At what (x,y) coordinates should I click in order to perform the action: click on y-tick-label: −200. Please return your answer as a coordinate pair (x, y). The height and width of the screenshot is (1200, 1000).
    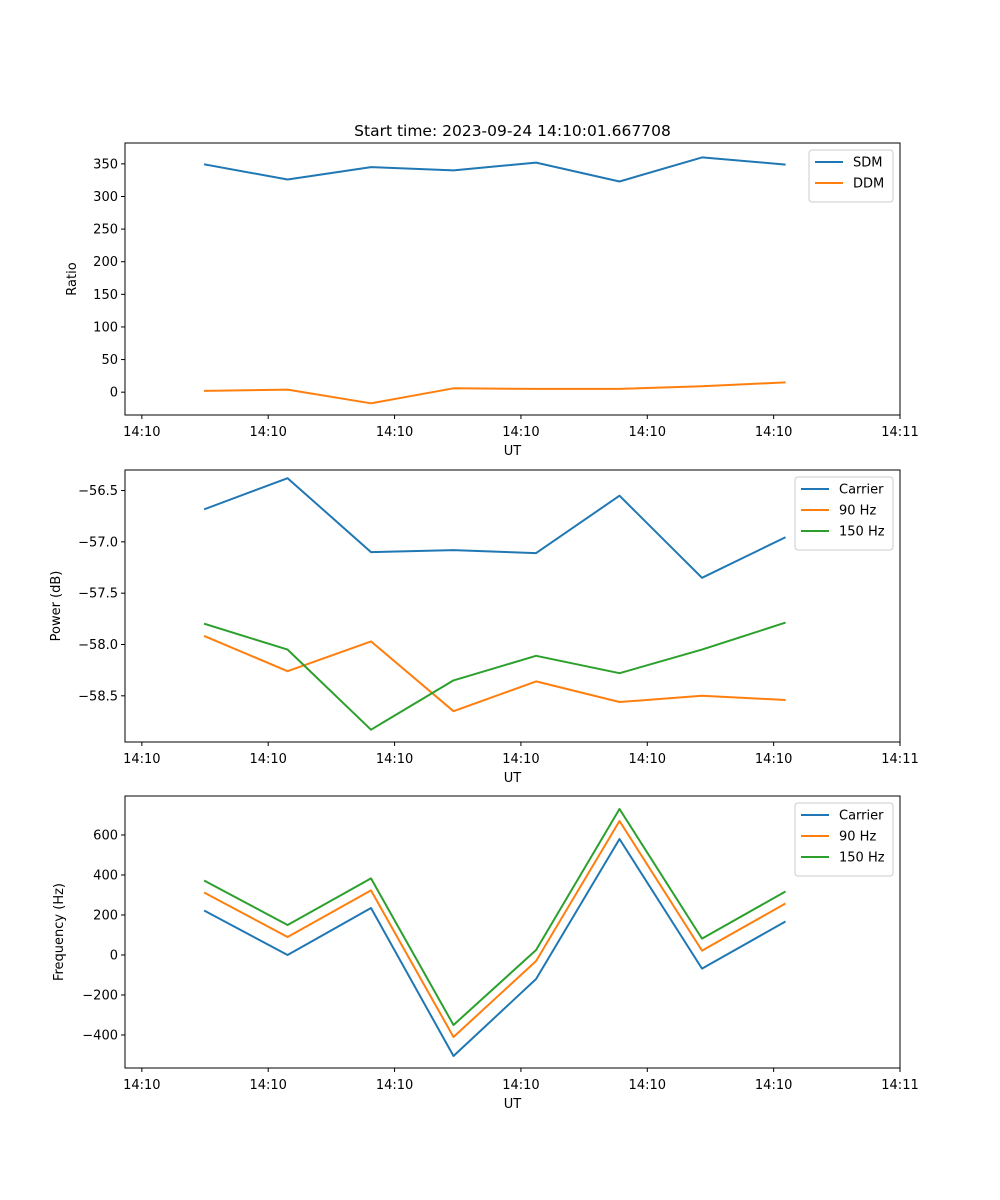
    Looking at the image, I should click on (100, 996).